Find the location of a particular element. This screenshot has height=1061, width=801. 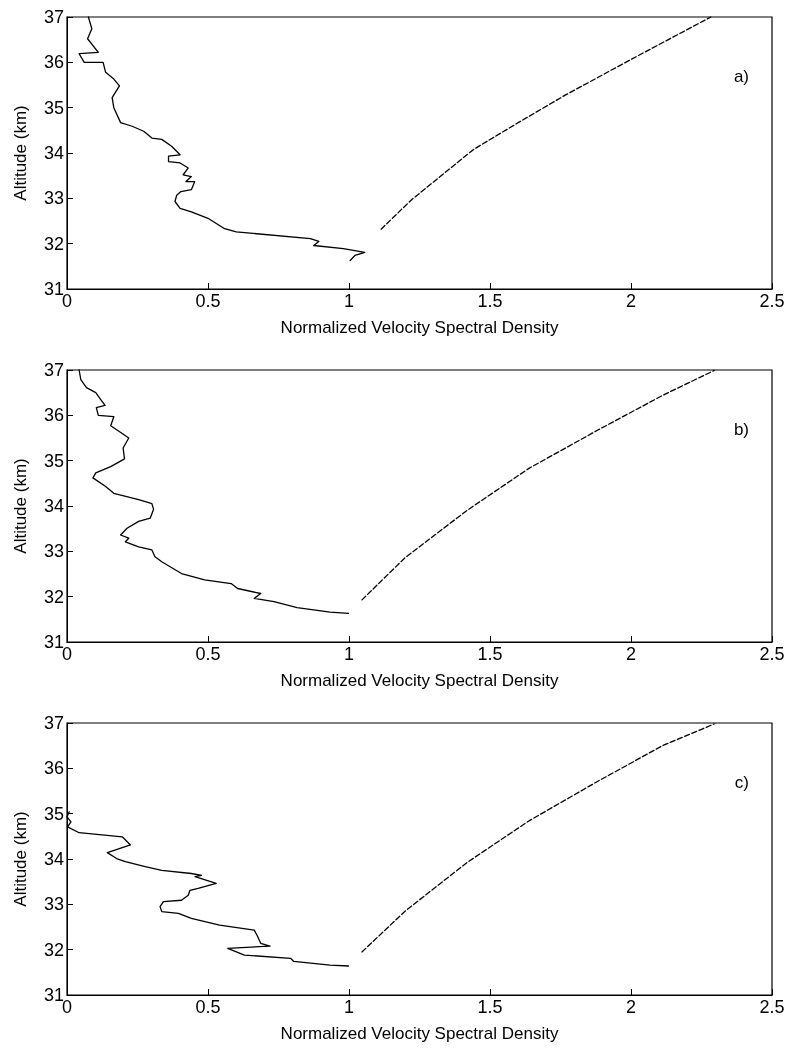

annotation: b) is located at coordinates (741, 429).